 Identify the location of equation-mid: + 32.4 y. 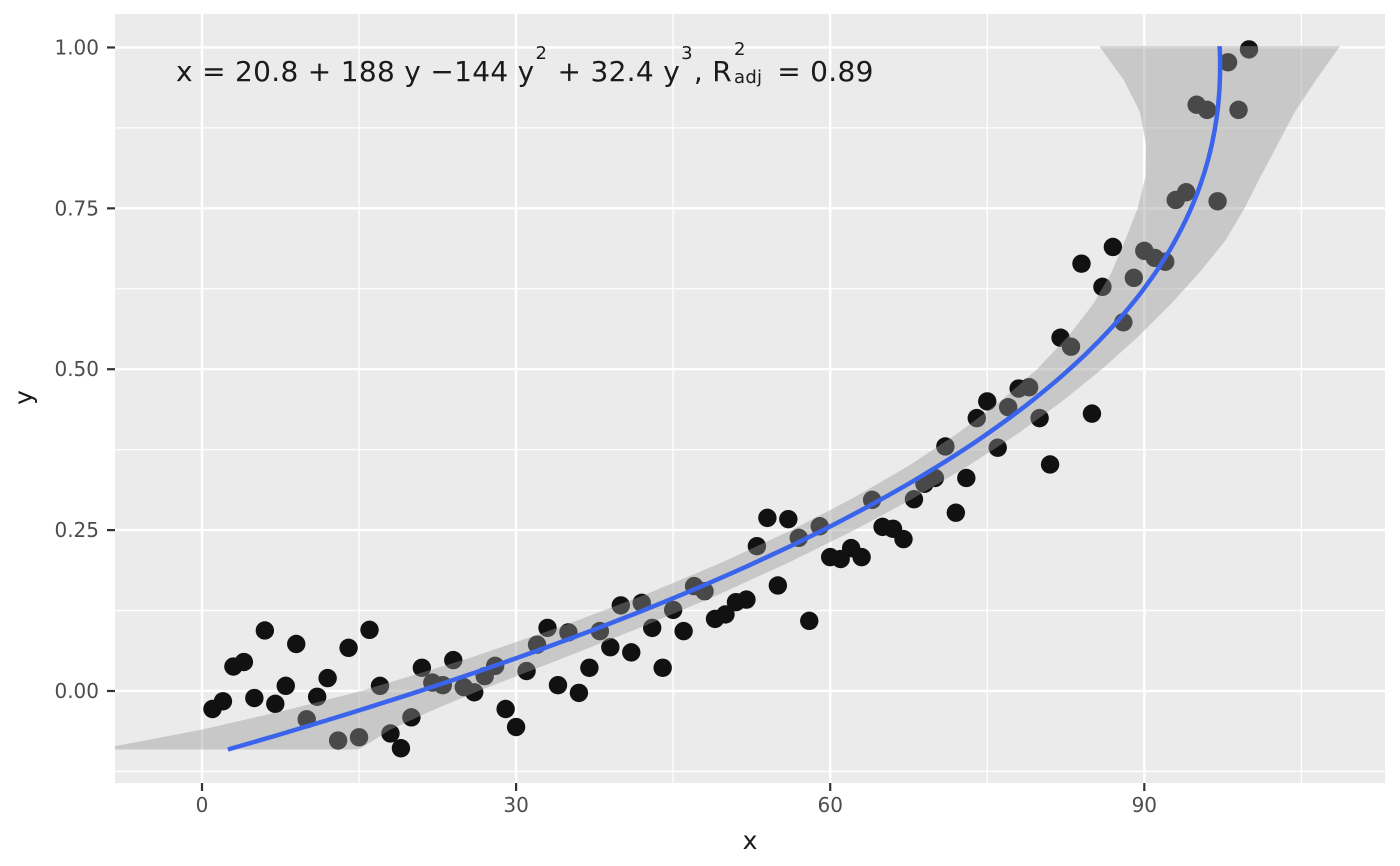
(614, 71).